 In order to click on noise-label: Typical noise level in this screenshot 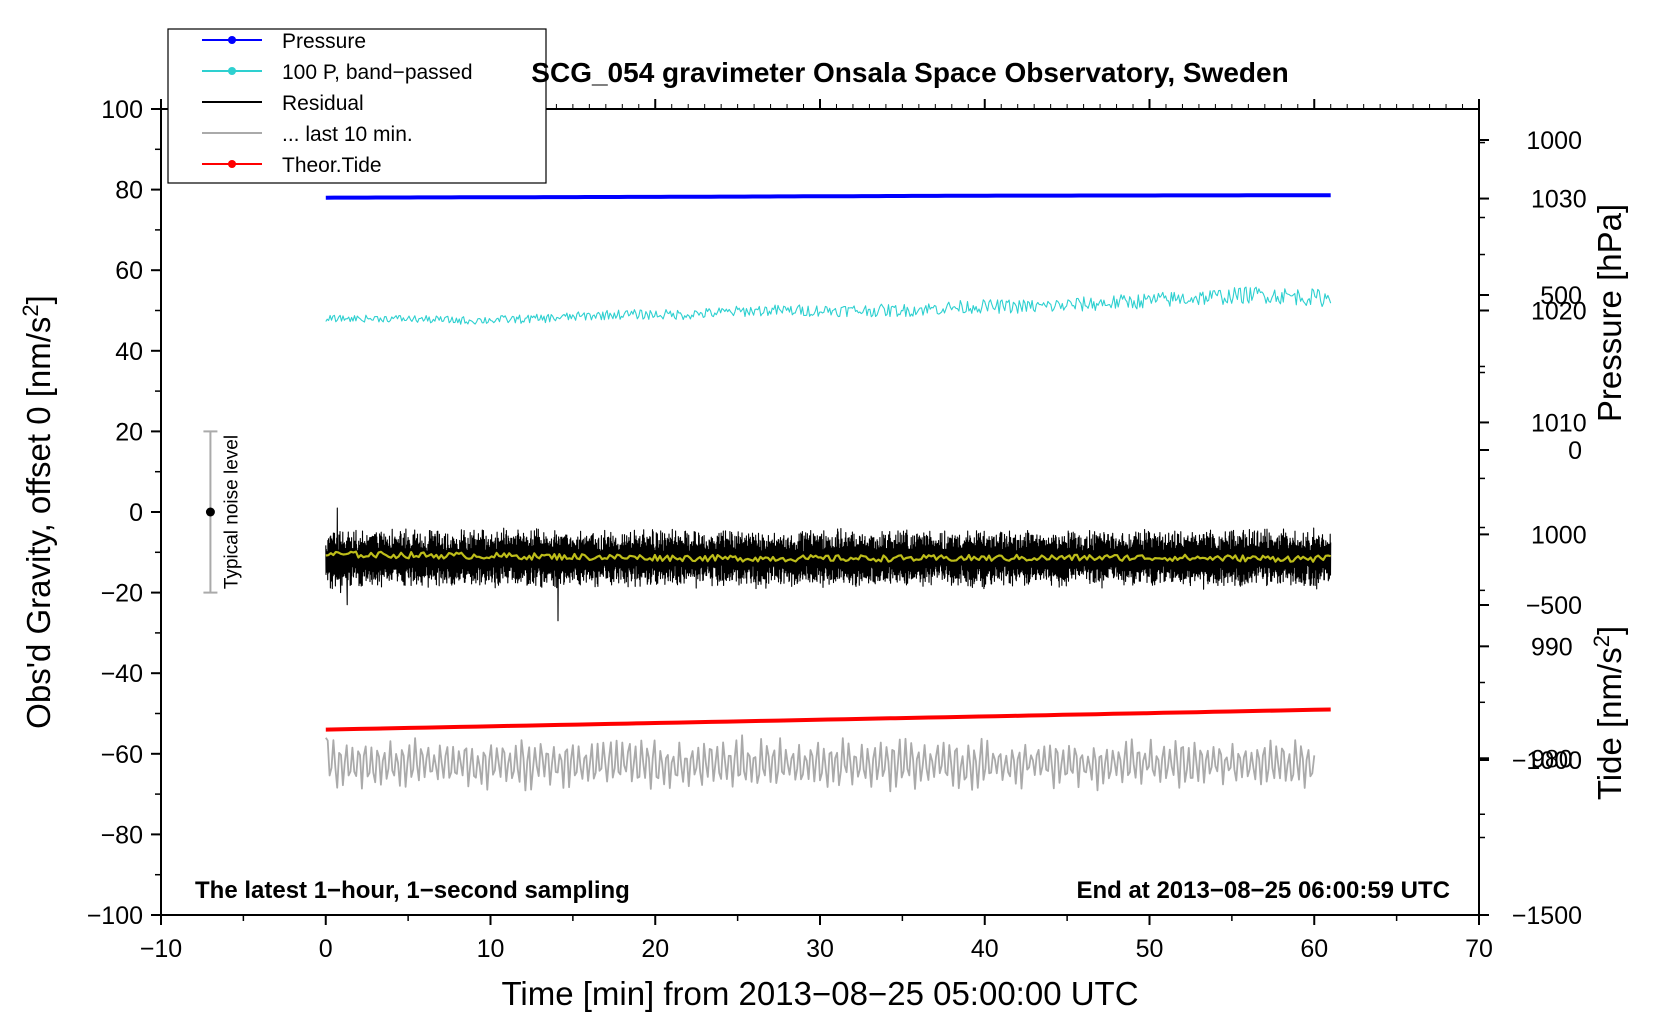, I will do `click(231, 512)`.